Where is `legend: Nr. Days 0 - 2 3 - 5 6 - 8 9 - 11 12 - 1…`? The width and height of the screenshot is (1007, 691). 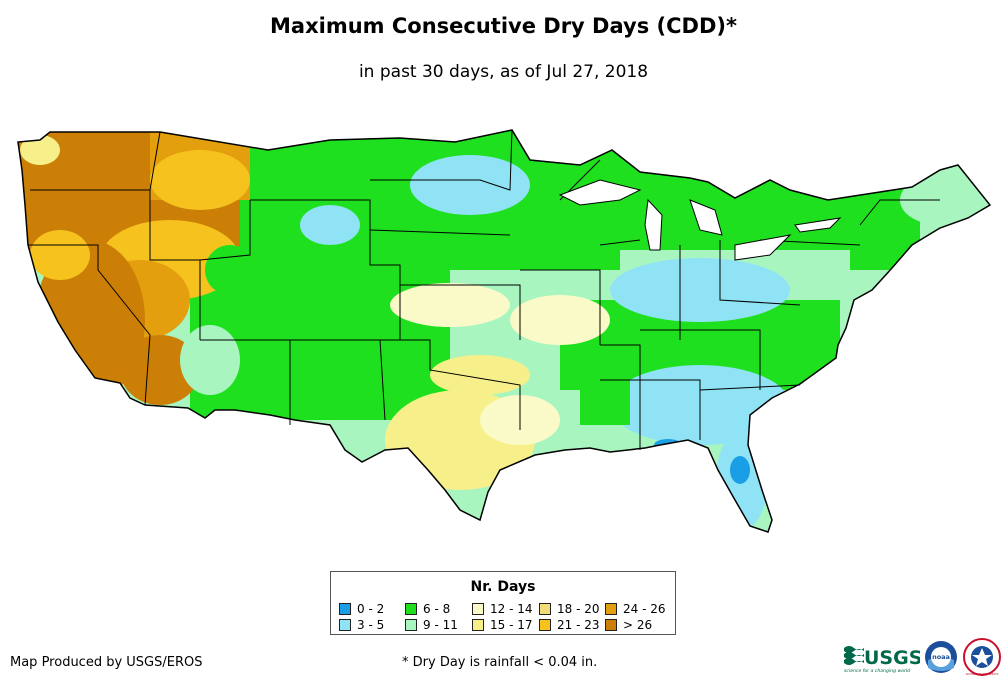 legend: Nr. Days 0 - 2 3 - 5 6 - 8 9 - 11 12 - 1… is located at coordinates (503, 603).